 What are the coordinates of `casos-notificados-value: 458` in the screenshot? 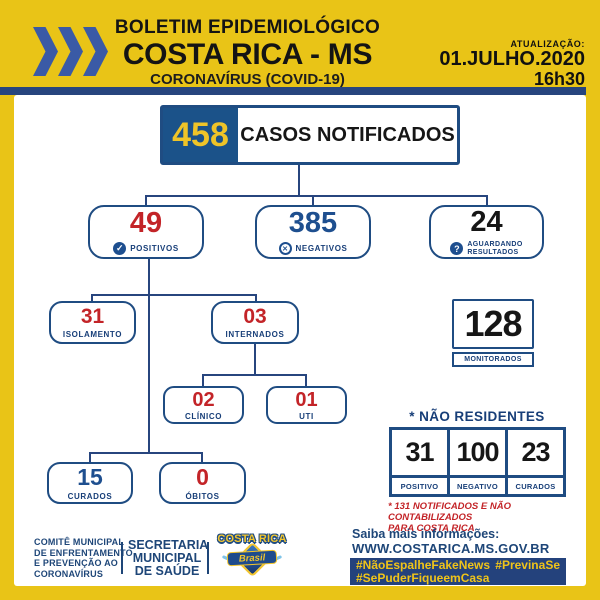 It's located at (200, 135).